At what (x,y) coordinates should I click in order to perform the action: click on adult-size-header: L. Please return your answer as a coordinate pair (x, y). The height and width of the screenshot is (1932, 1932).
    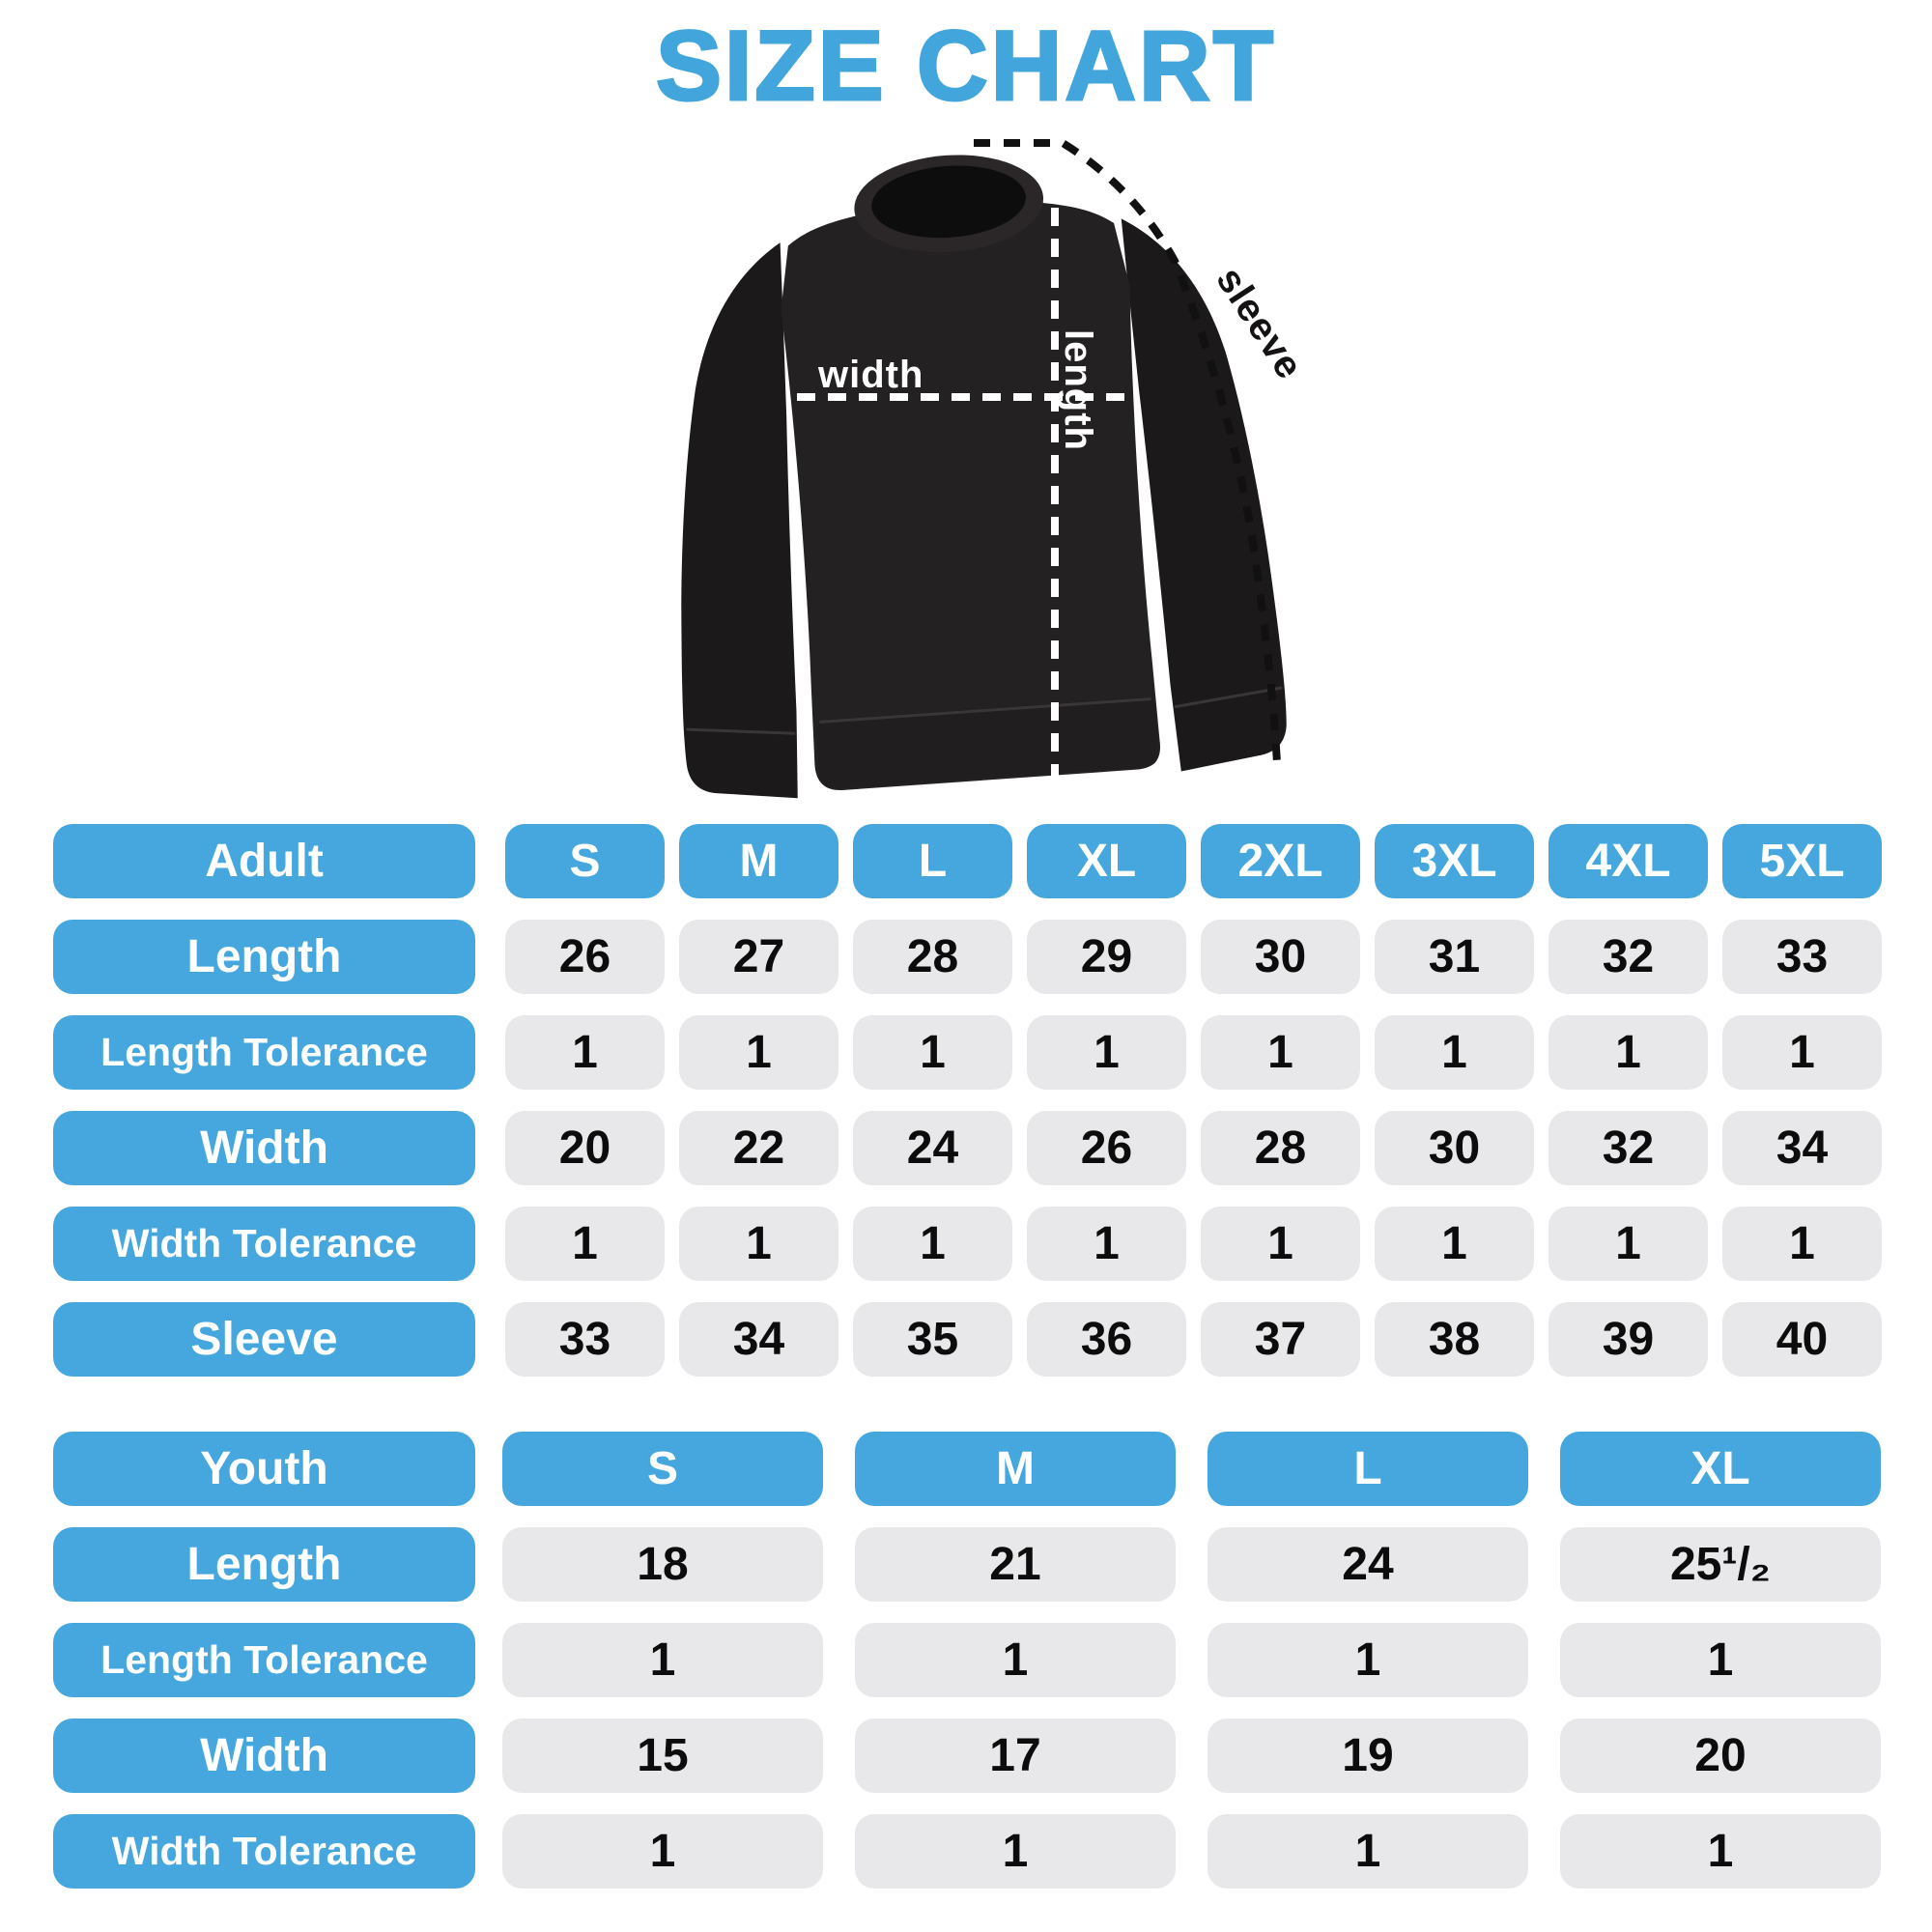
    Looking at the image, I should click on (932, 861).